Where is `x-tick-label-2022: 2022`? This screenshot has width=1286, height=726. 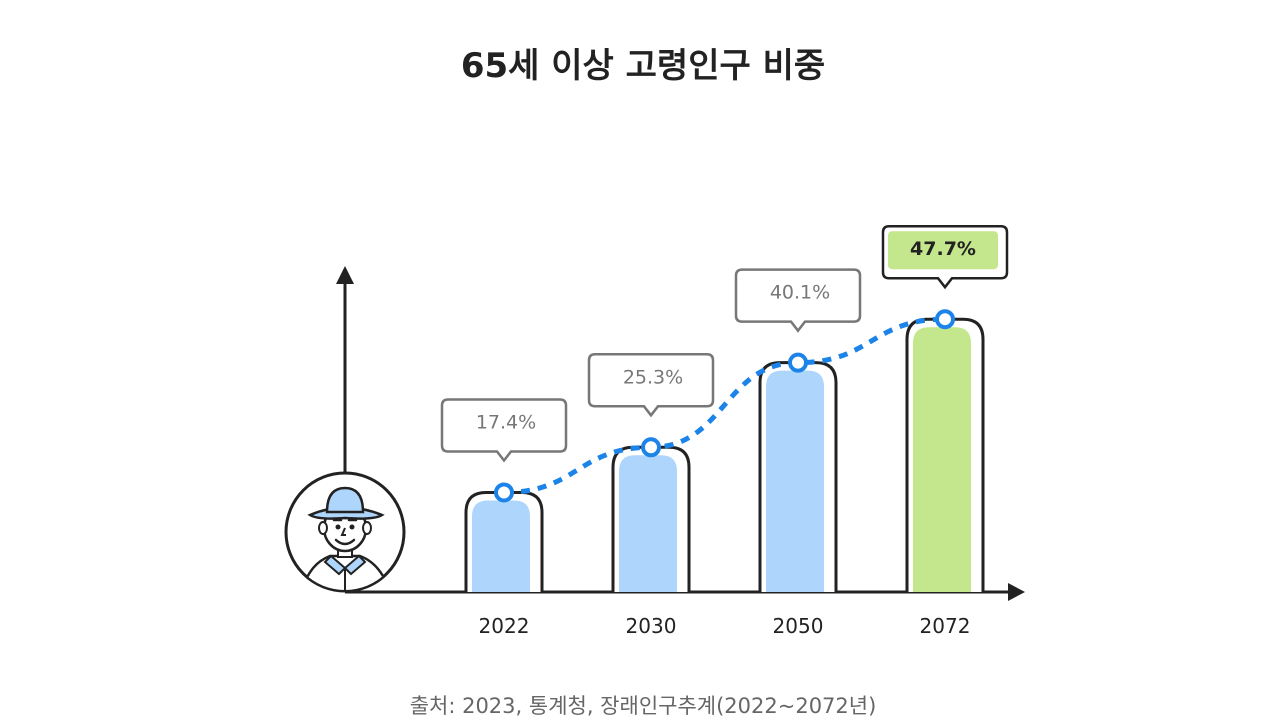
x-tick-label-2022: 2022 is located at coordinates (504, 626).